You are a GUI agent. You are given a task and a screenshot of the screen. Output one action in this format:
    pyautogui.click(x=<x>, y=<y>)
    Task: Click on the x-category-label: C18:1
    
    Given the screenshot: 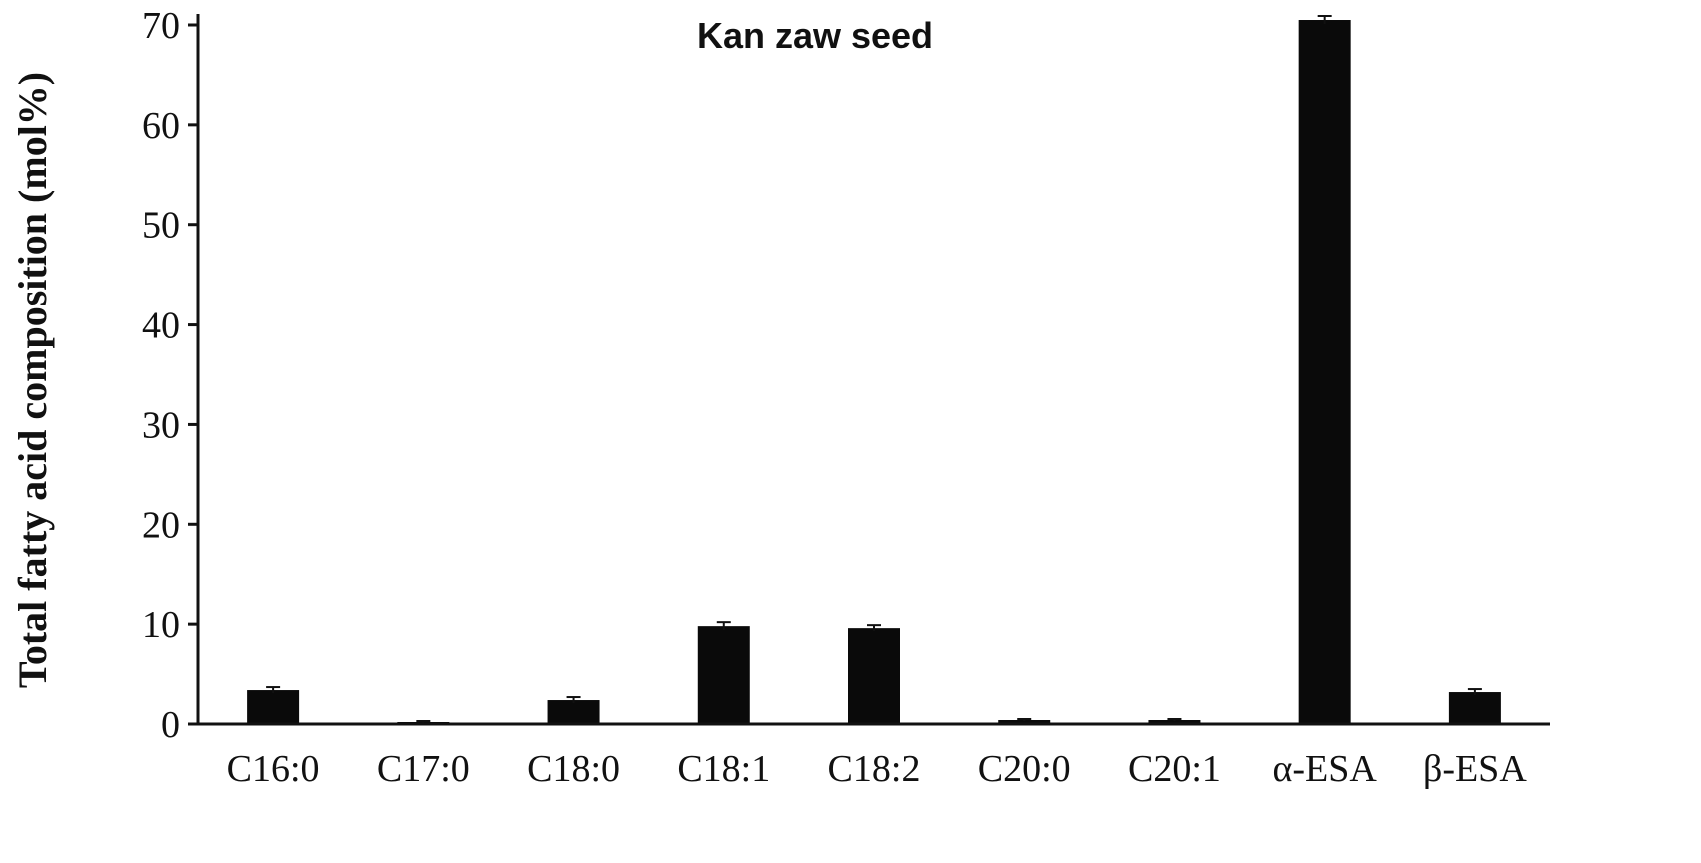 What is the action you would take?
    pyautogui.click(x=723, y=769)
    